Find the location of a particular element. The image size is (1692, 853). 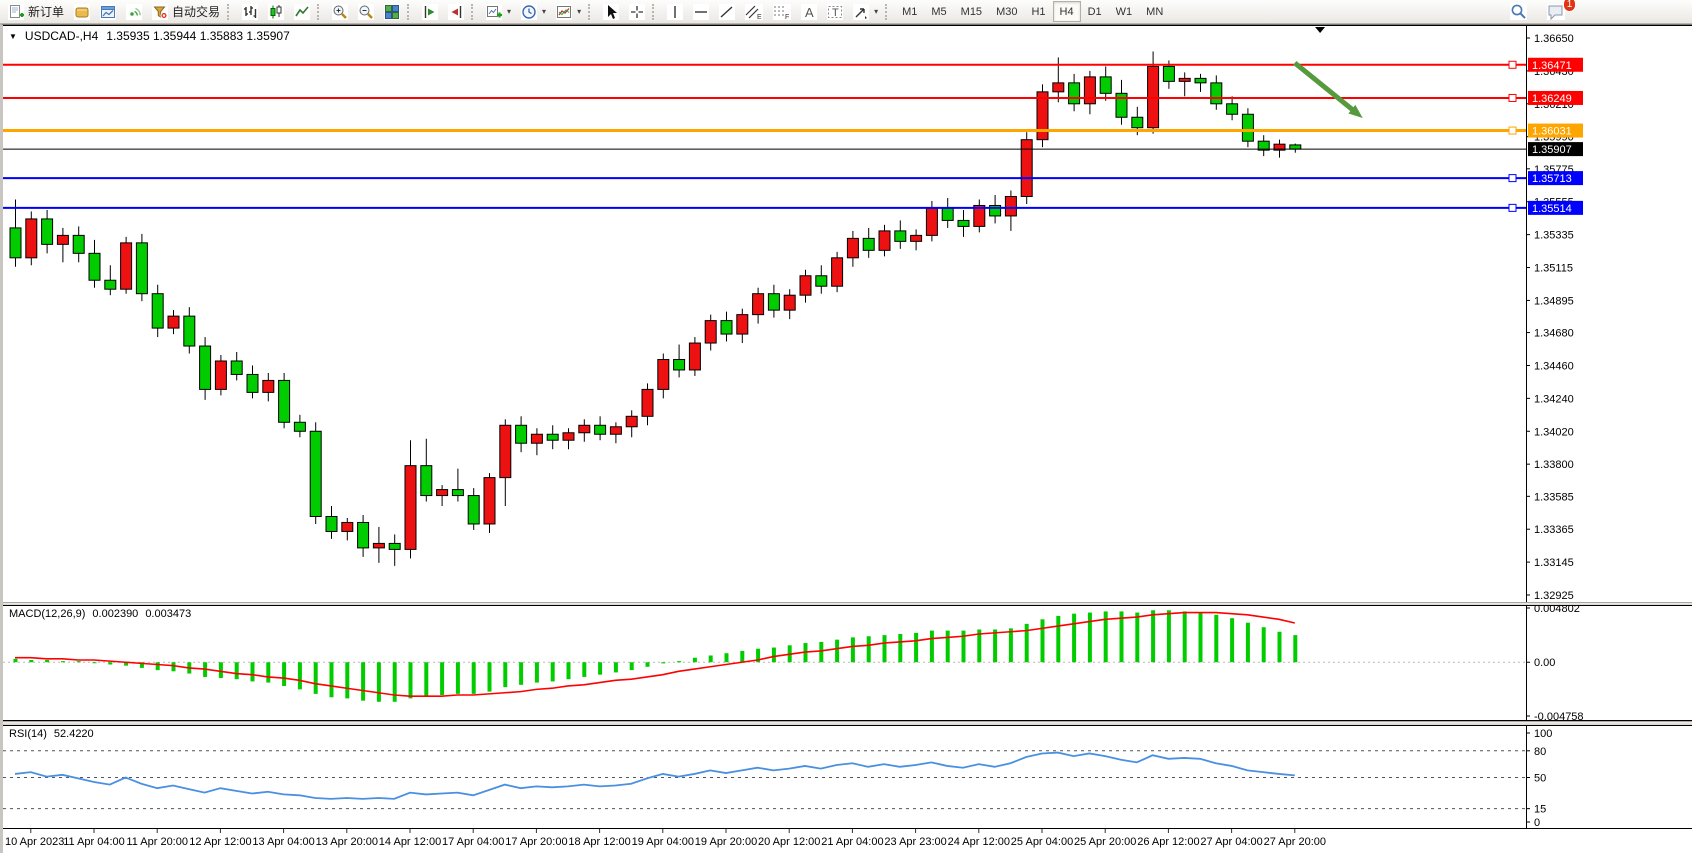

price-tick-label: 1.34020 is located at coordinates (1554, 432).